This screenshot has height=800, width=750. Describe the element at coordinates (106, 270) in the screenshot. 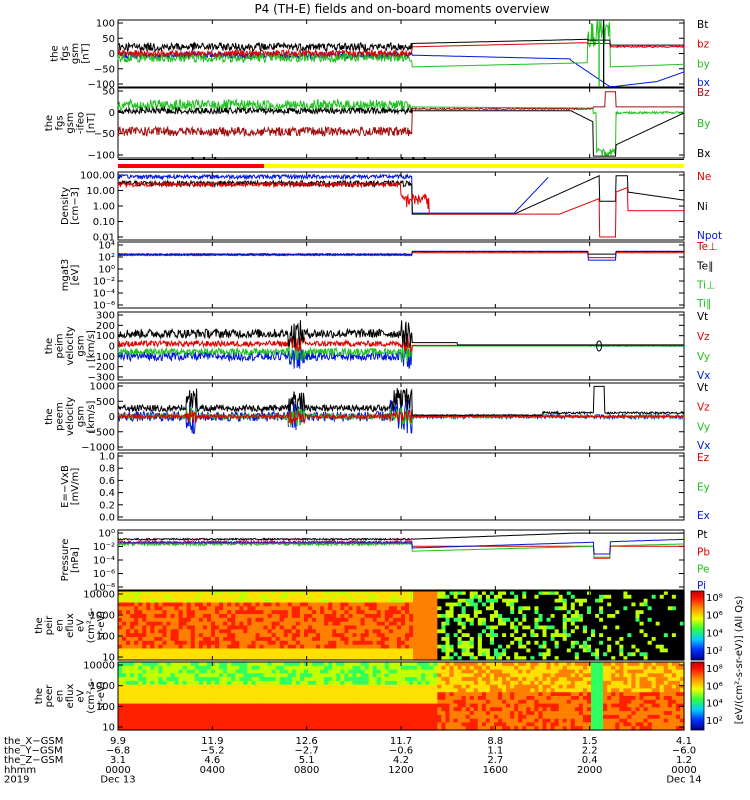

I see `y-tick-label: 10⁰` at that location.